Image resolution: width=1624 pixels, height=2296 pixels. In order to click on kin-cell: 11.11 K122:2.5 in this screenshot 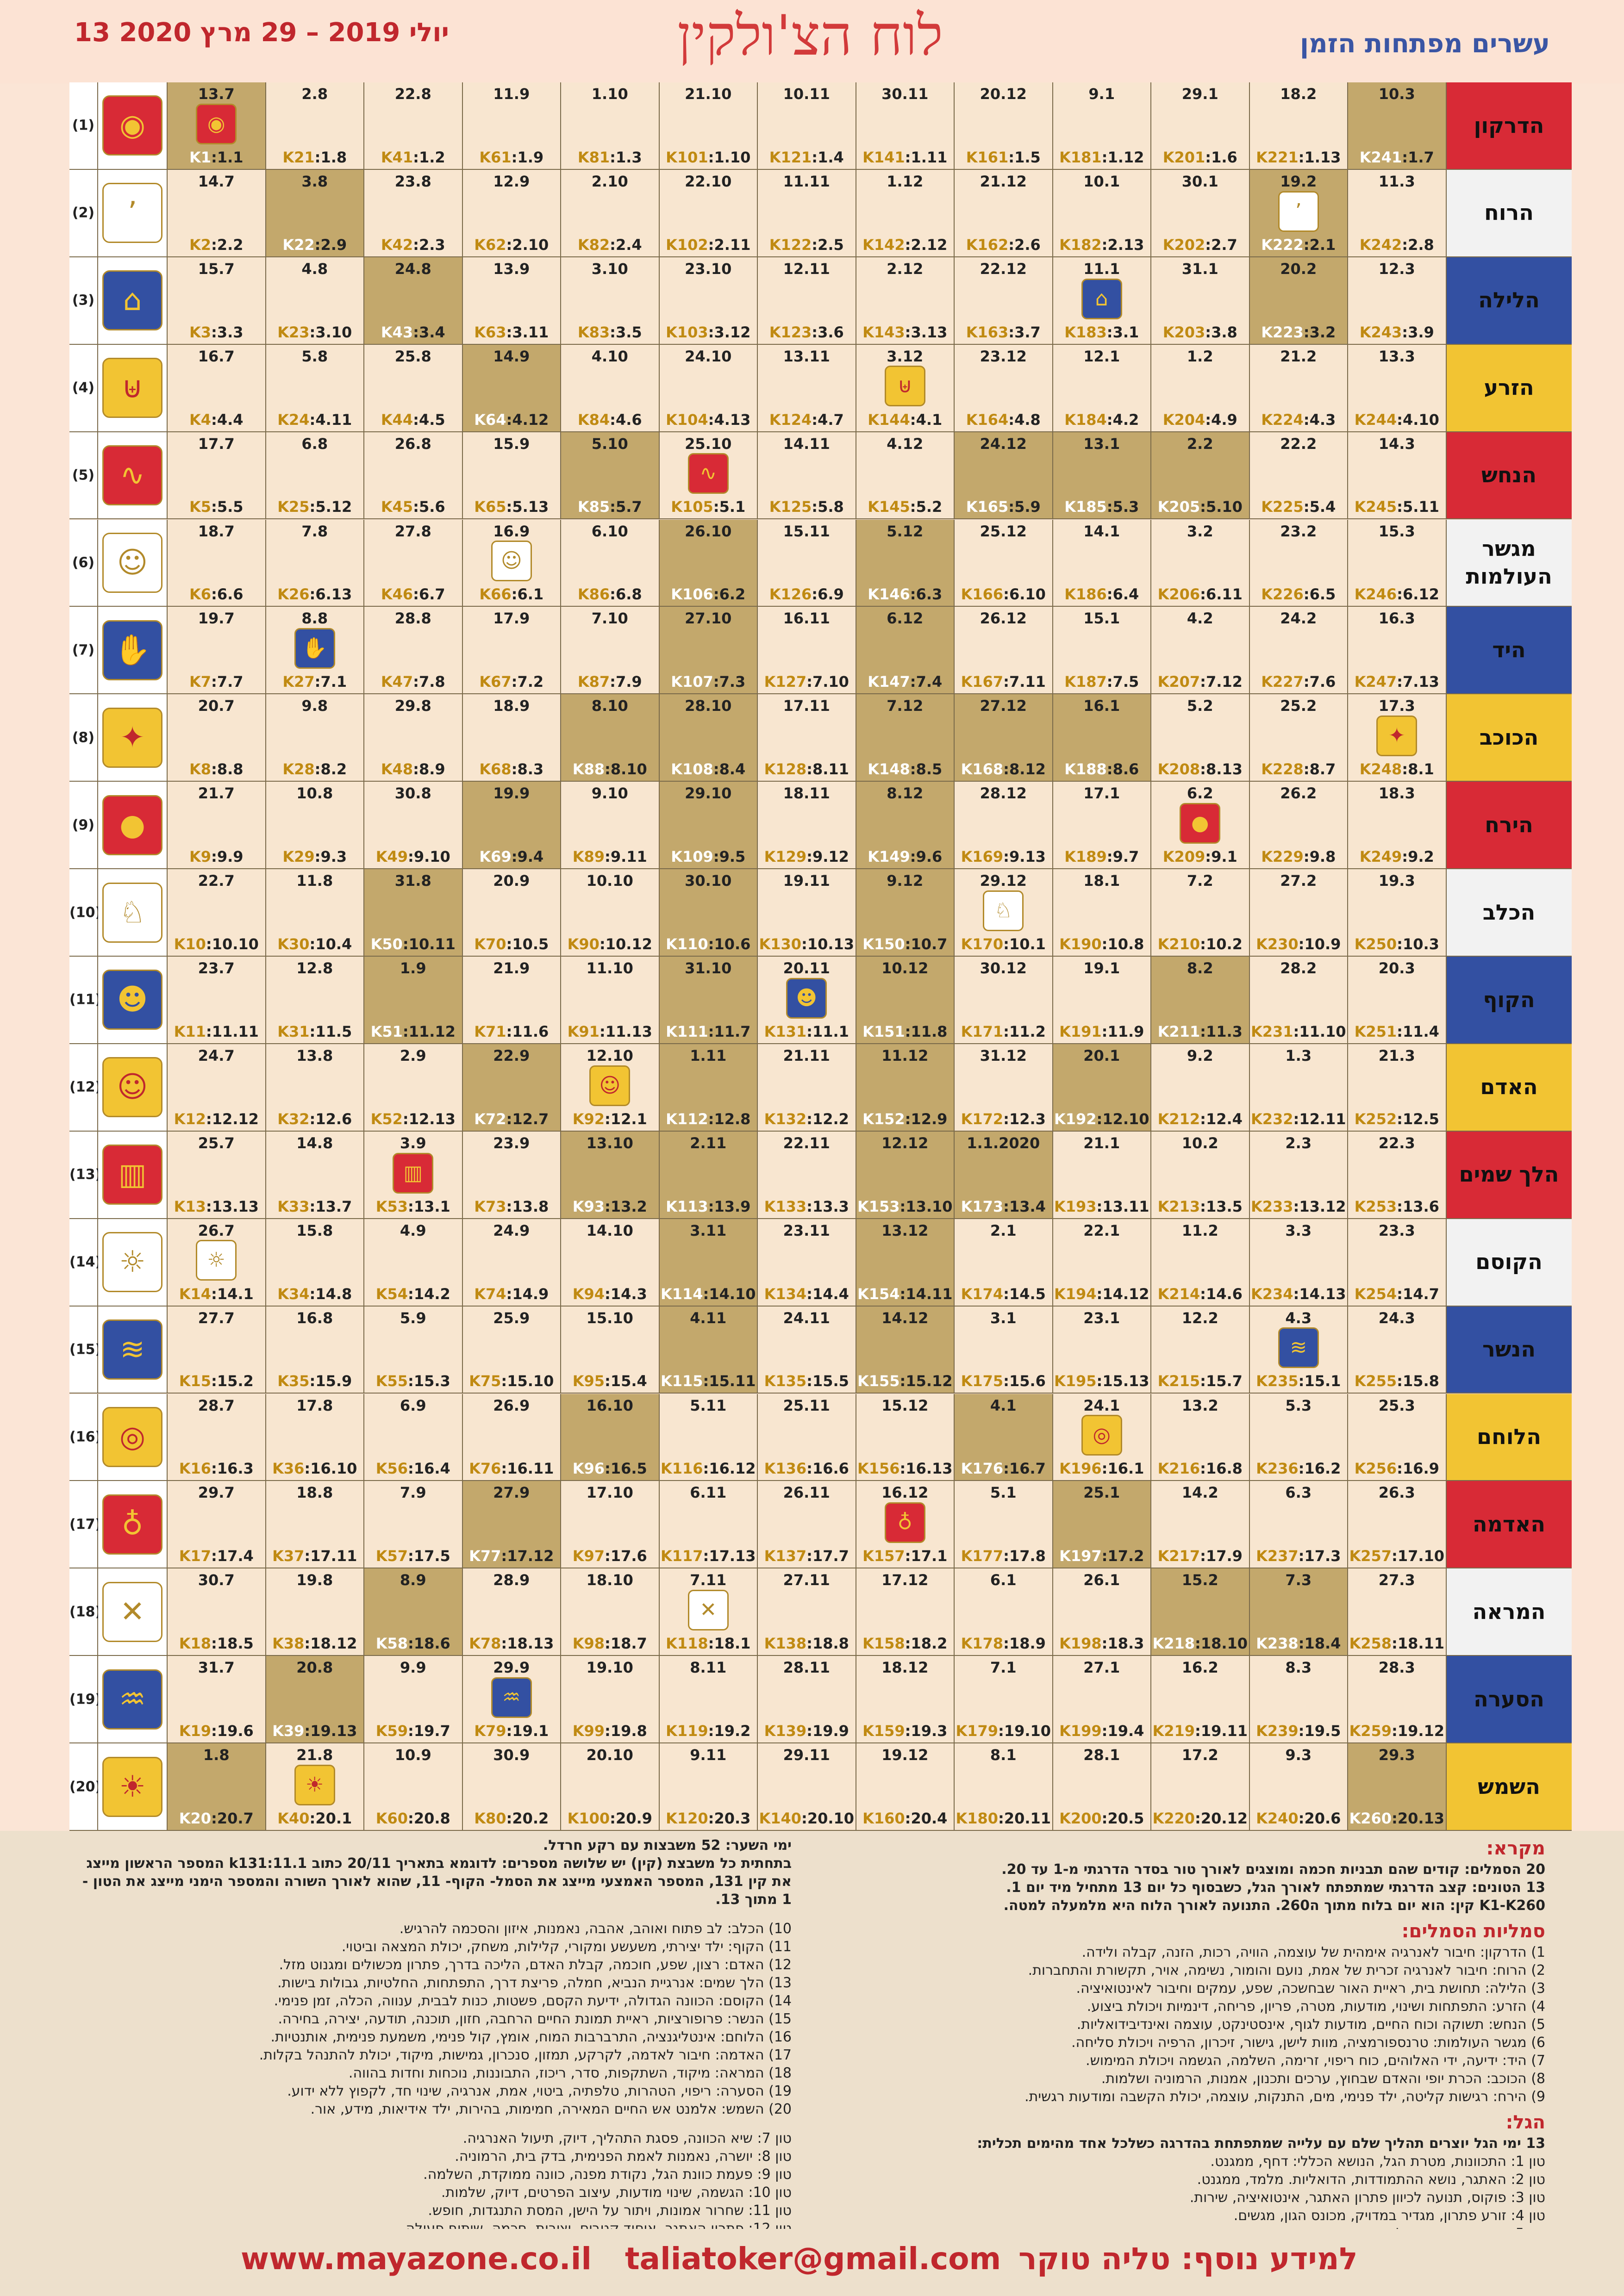, I will do `click(807, 213)`.